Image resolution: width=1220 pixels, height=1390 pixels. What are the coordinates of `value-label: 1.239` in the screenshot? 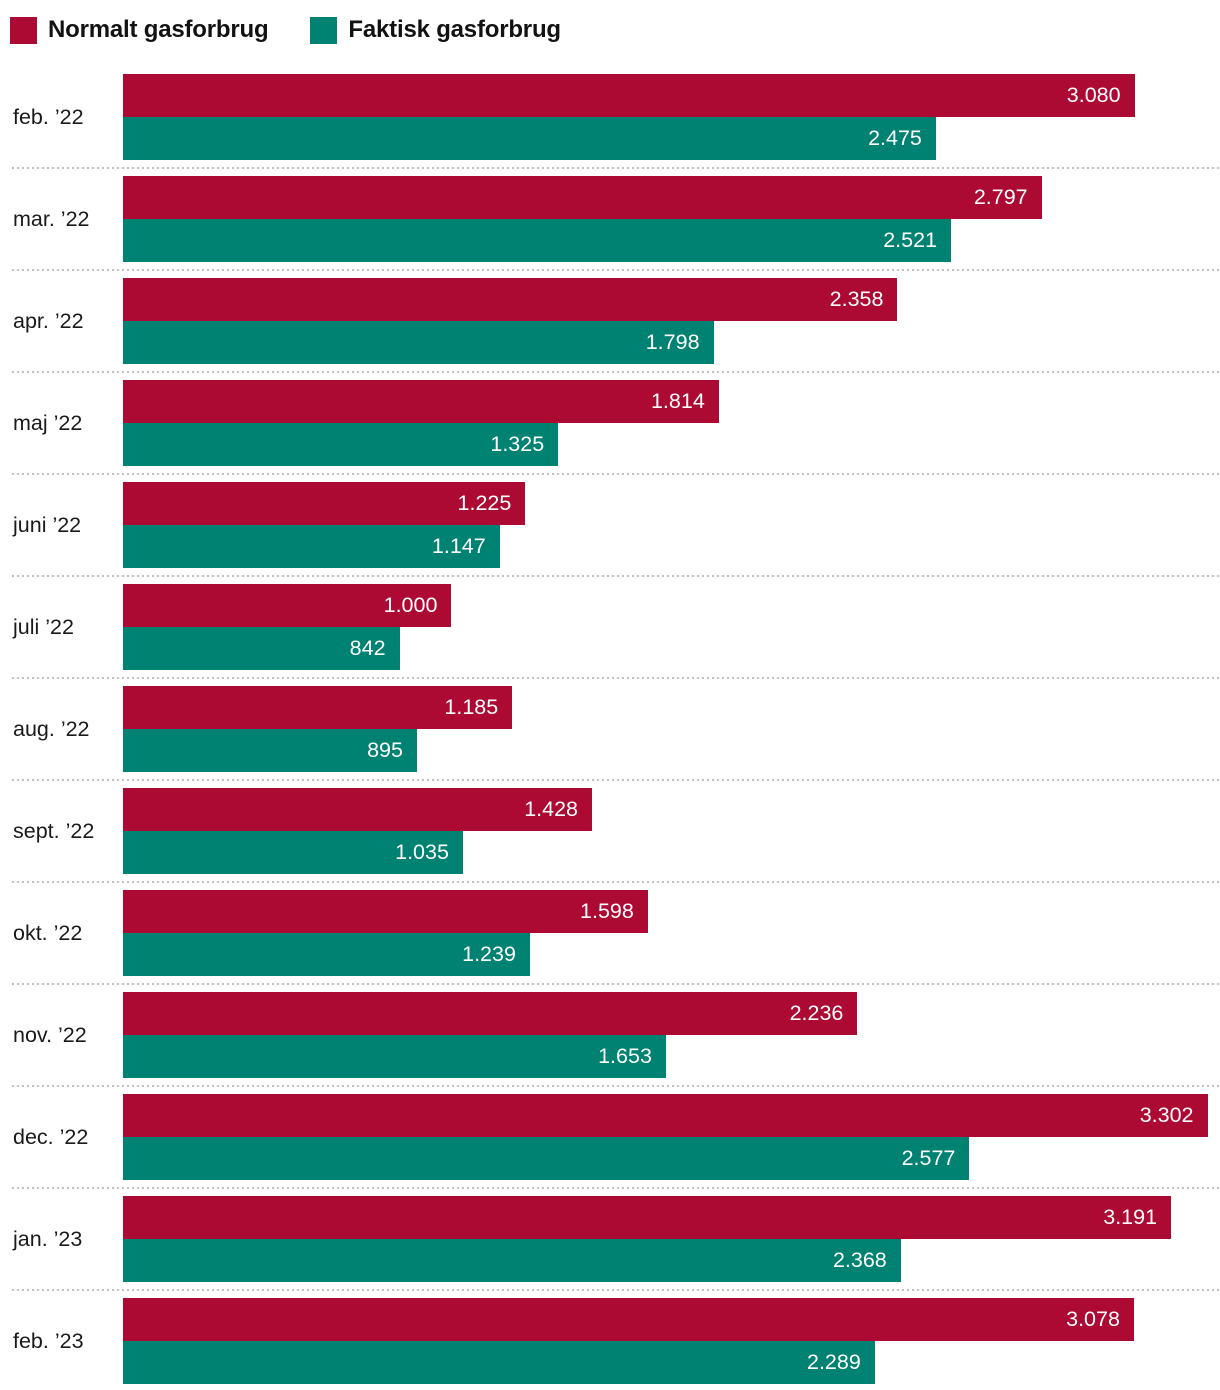 It's located at (489, 954).